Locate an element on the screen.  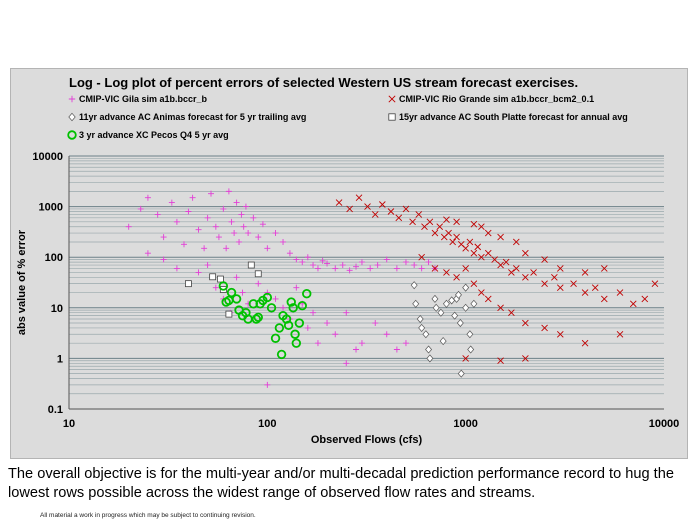
legend-label-5: 3 yr advance XC Pecos Q4 5 yr avg is located at coordinates (154, 135).